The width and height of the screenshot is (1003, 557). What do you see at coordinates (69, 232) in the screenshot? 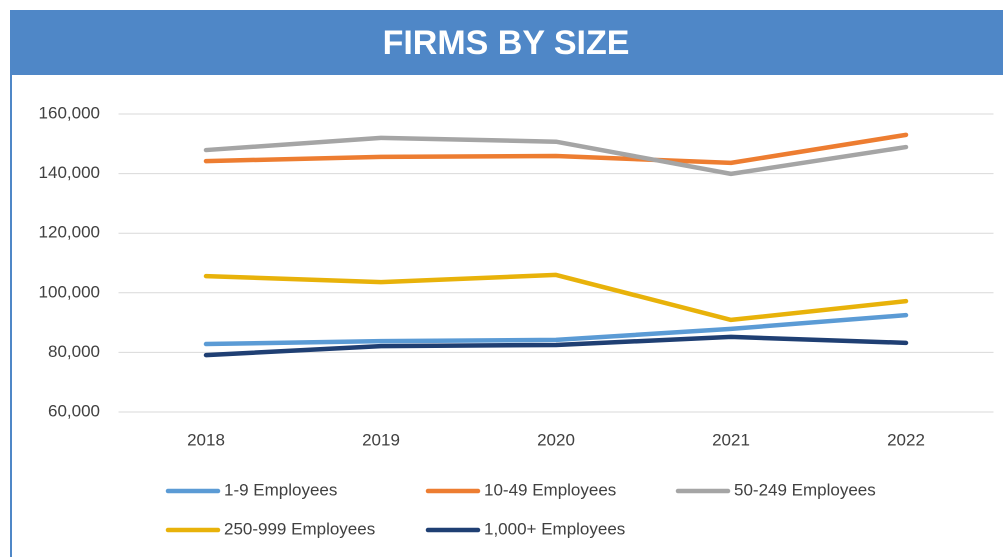
I see `y-tick-label: 120,000` at bounding box center [69, 232].